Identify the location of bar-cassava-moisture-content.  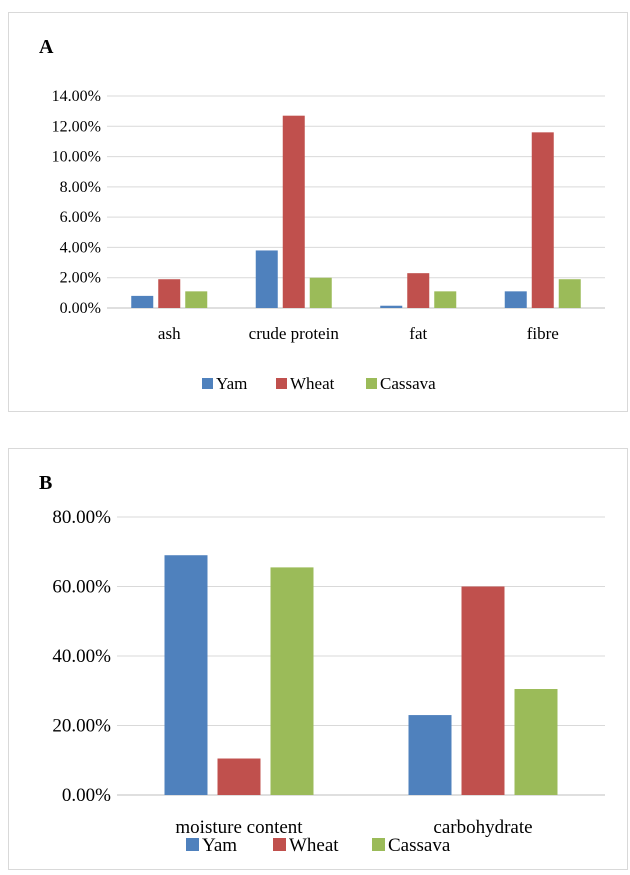
(292, 681).